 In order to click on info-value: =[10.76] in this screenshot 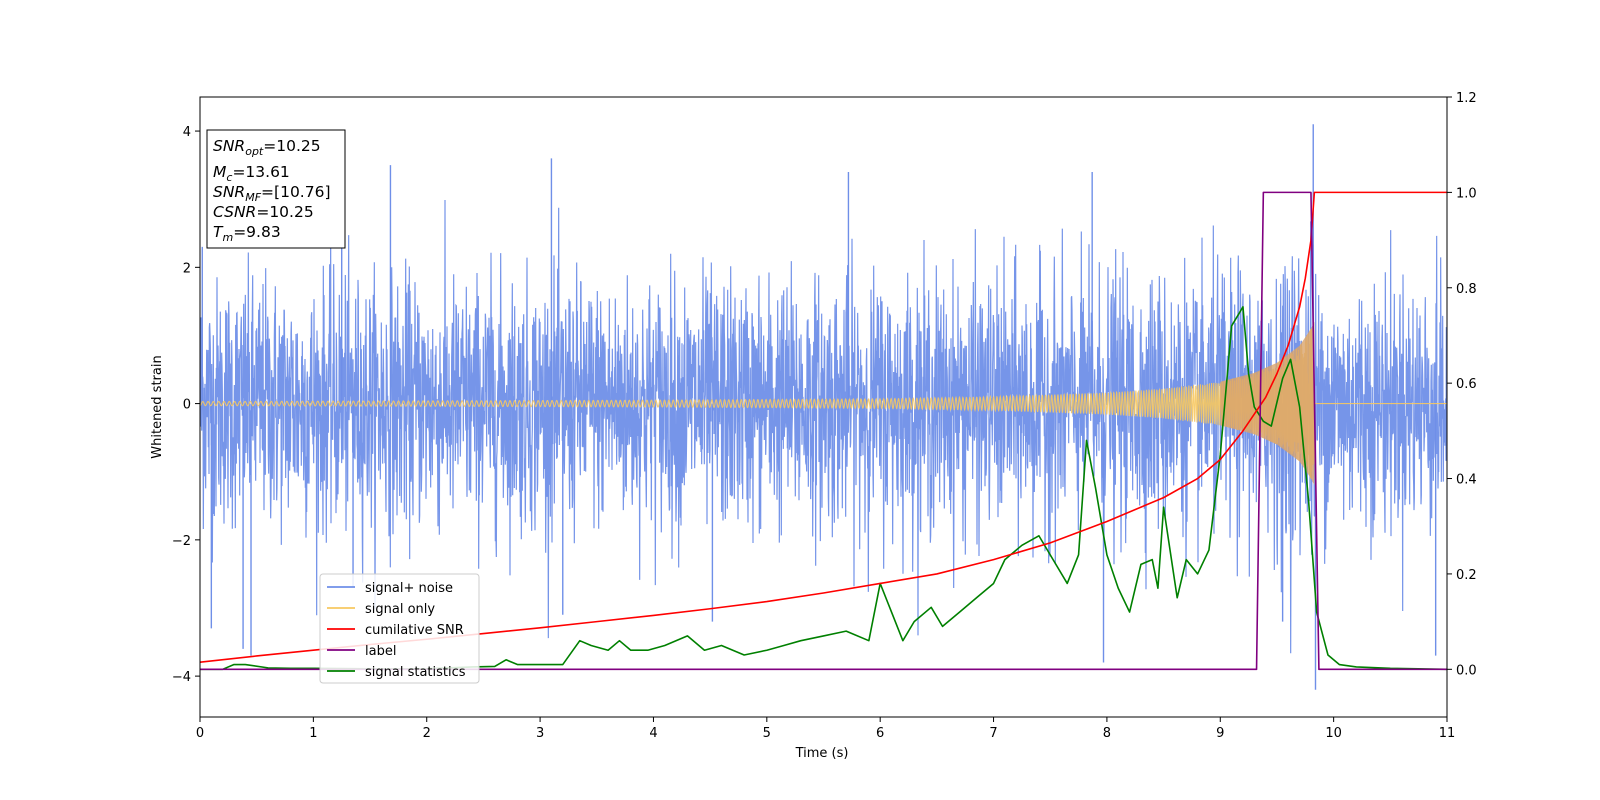, I will do `click(295, 192)`.